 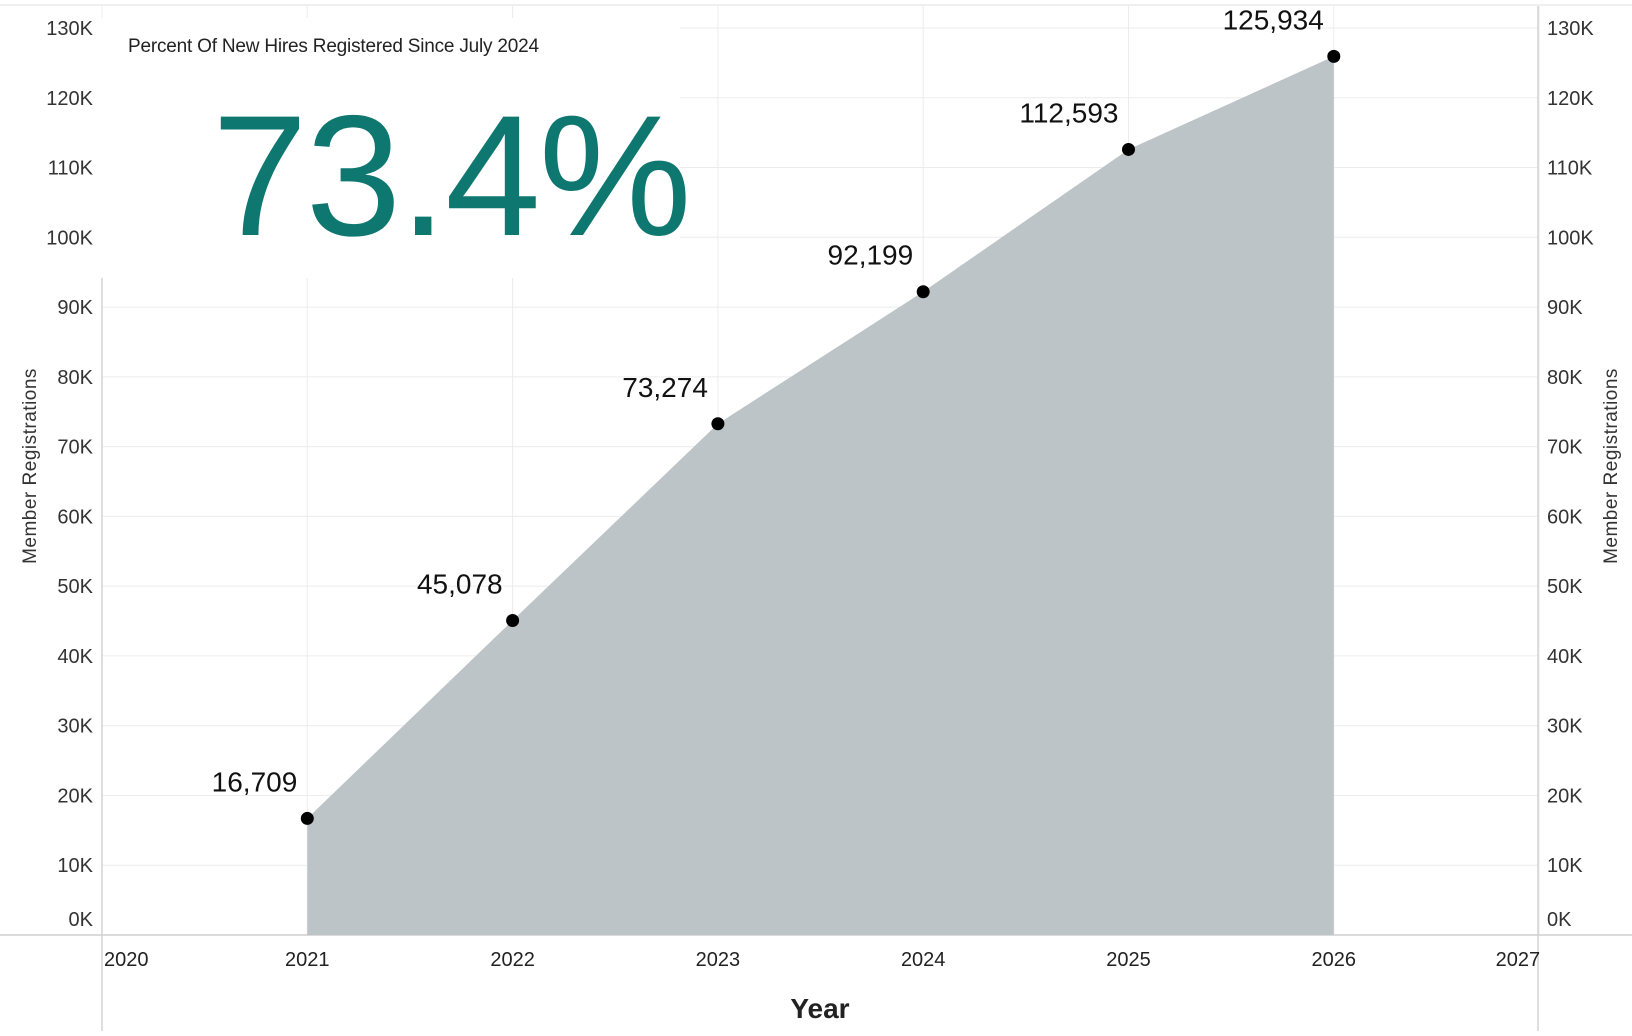 I want to click on y-tick-label-left: 120K, so click(x=69, y=99).